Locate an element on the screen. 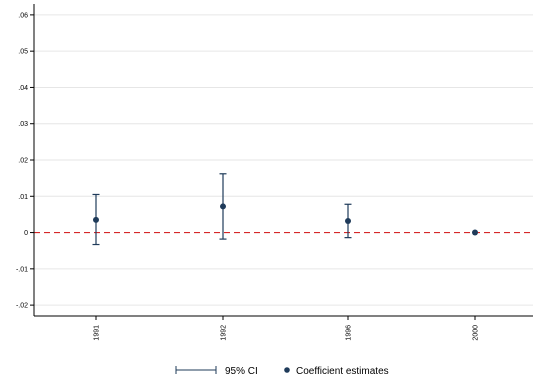  x-tick-label: 1992 is located at coordinates (224, 333).